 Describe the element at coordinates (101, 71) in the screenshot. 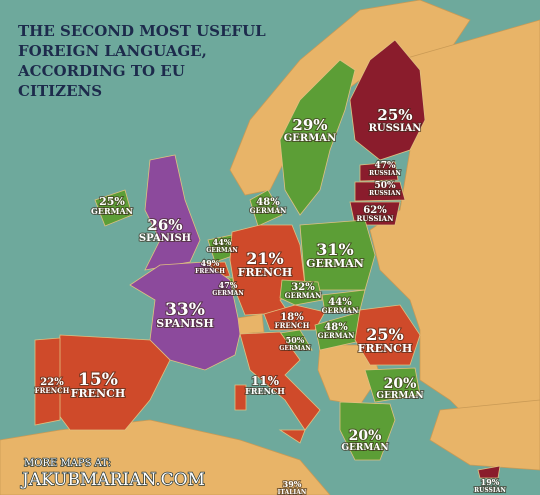

I see `title-line: ACCORDING TO EU` at that location.